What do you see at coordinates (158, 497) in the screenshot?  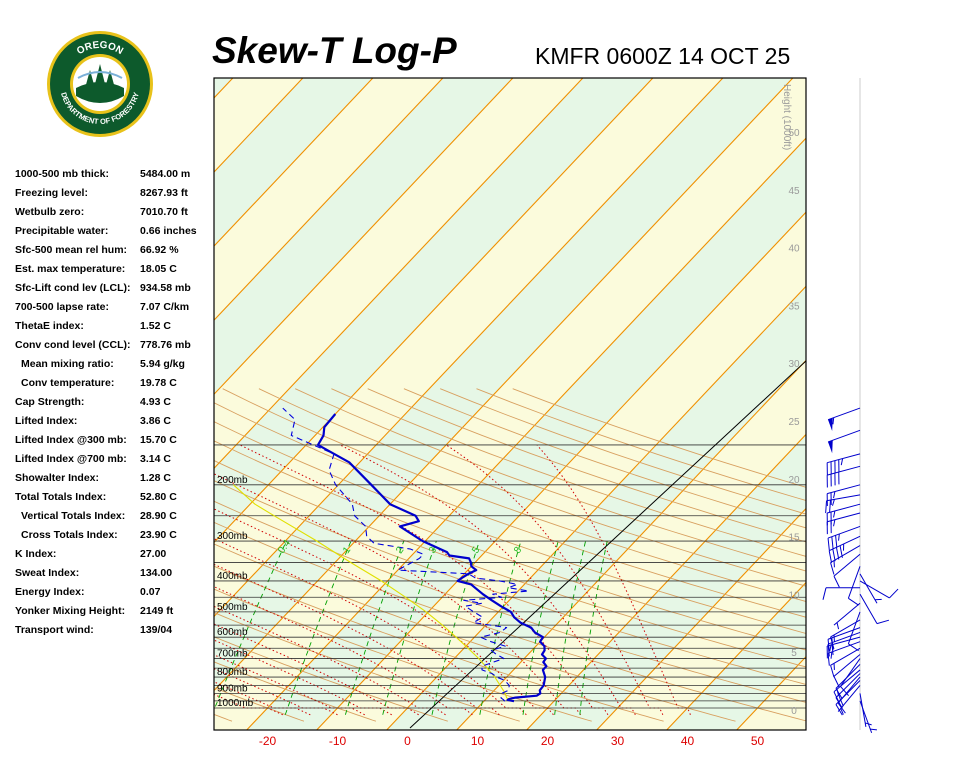 I see `index-value: 52.80 C` at bounding box center [158, 497].